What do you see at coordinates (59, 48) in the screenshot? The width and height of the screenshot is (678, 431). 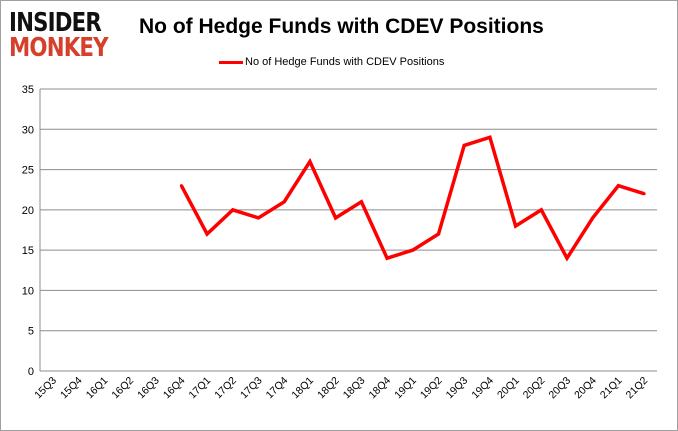 I see `logo-line2: MONKEY` at bounding box center [59, 48].